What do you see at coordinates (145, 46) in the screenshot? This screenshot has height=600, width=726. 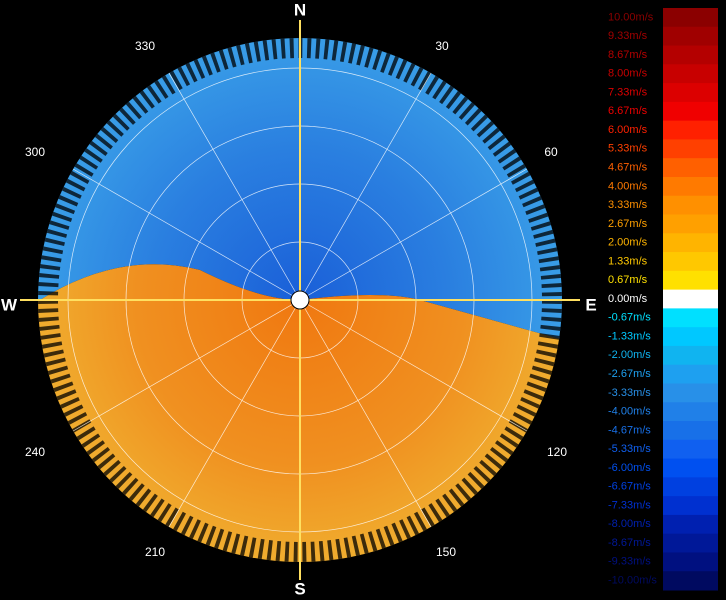 I see `azimuth-label: 330` at bounding box center [145, 46].